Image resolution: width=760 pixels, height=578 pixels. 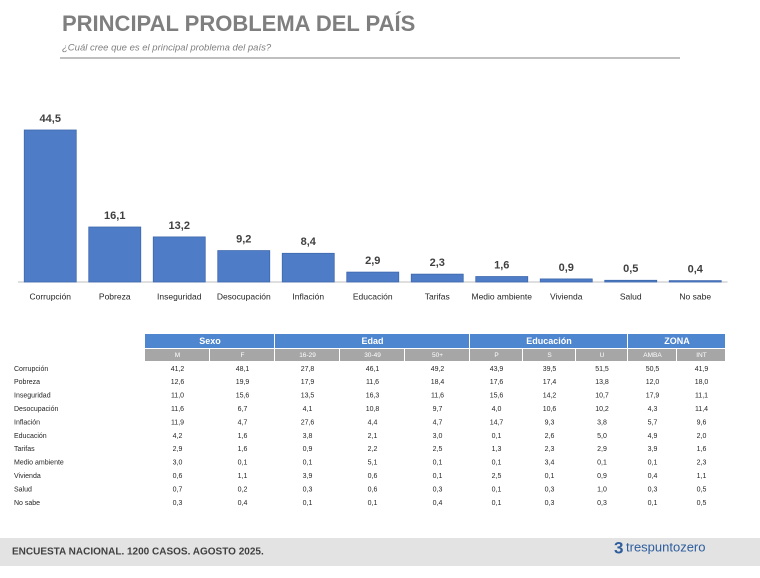 What do you see at coordinates (243, 369) in the screenshot?
I see `cell: 48,1` at bounding box center [243, 369].